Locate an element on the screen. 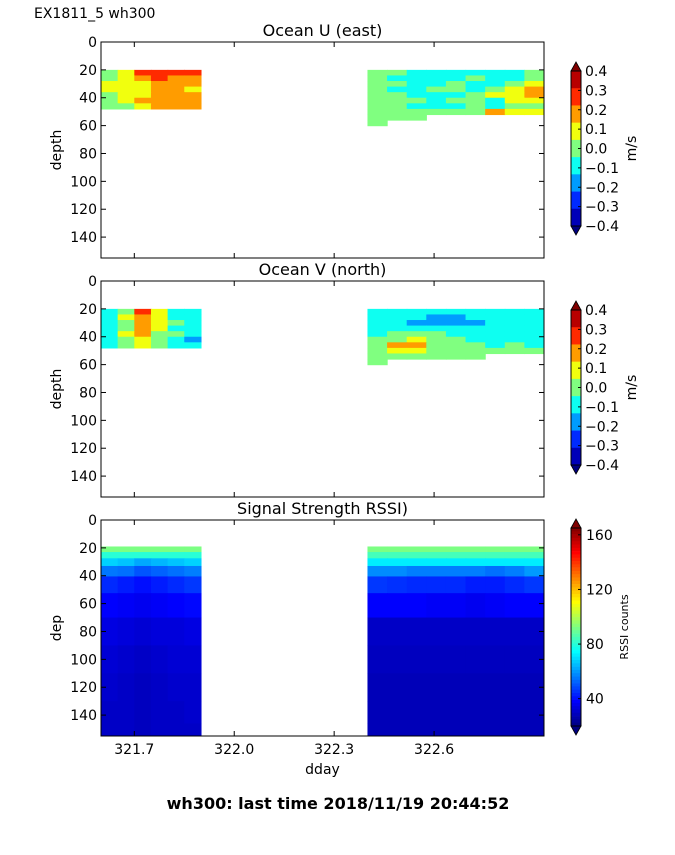 This screenshot has width=675, height=855. colorbar-extend-top is located at coordinates (576, 305).